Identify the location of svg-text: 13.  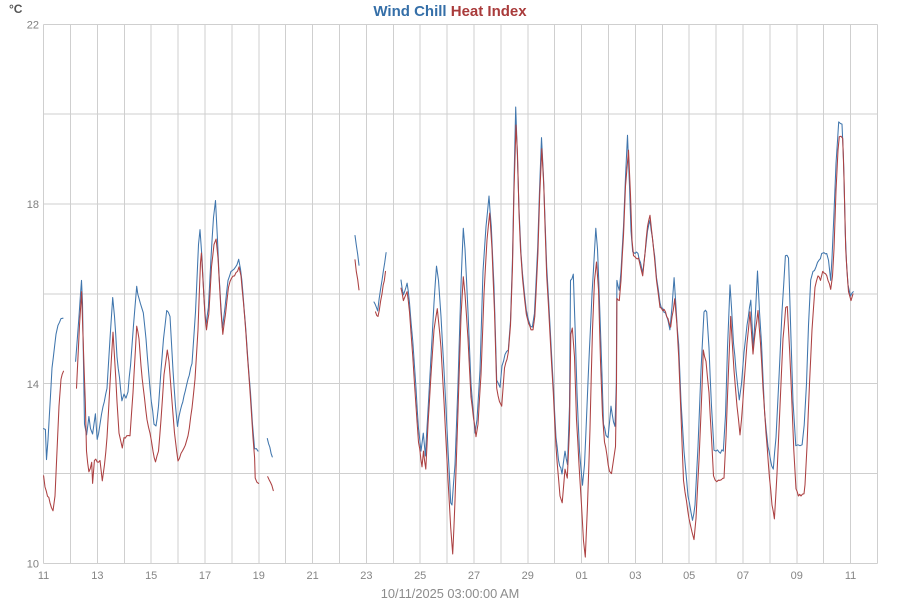
(97, 576).